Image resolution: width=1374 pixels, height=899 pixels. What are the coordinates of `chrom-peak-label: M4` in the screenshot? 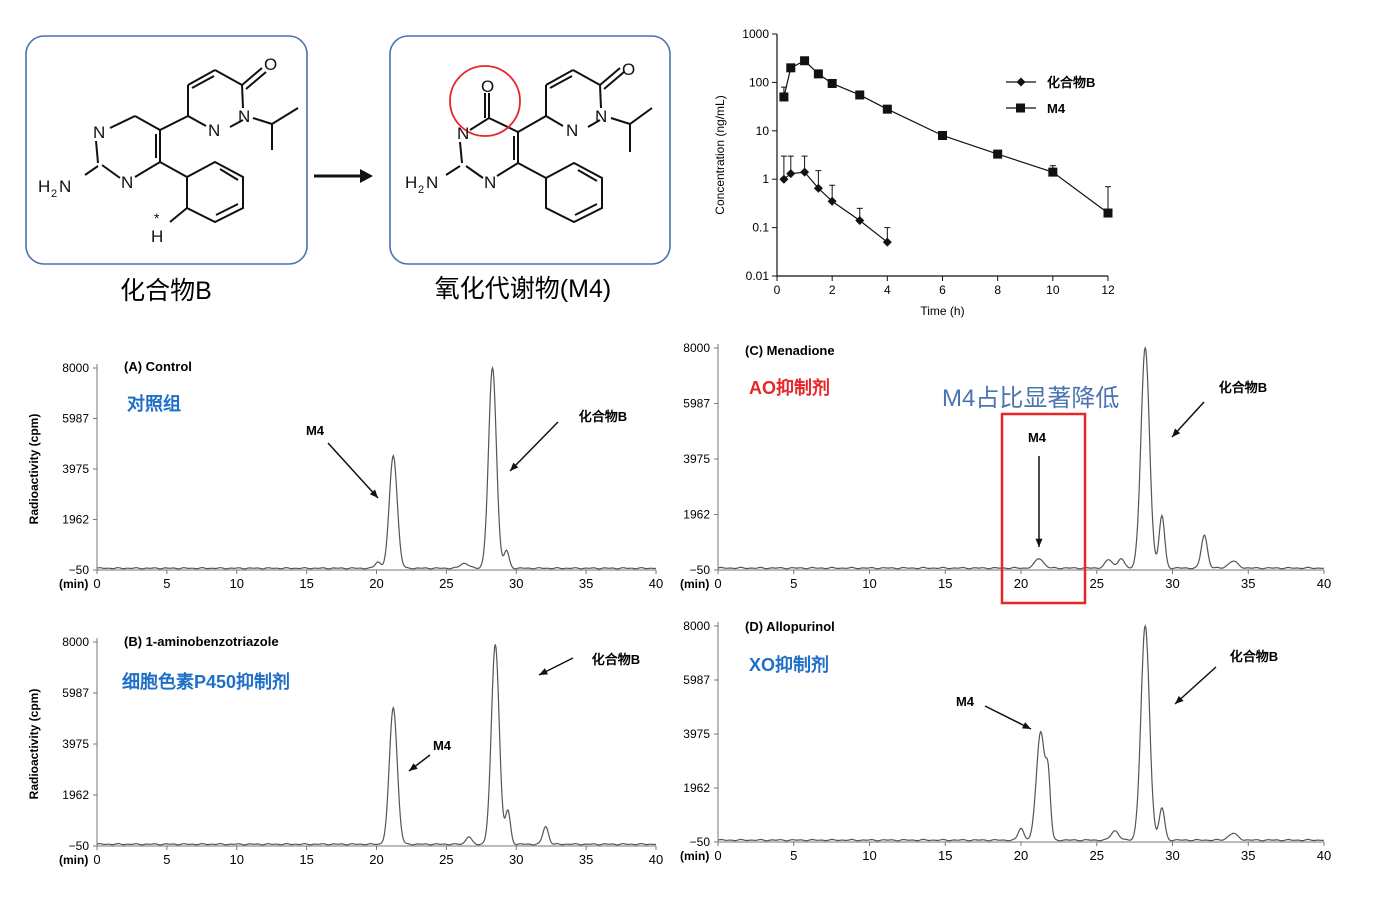 It's located at (315, 430).